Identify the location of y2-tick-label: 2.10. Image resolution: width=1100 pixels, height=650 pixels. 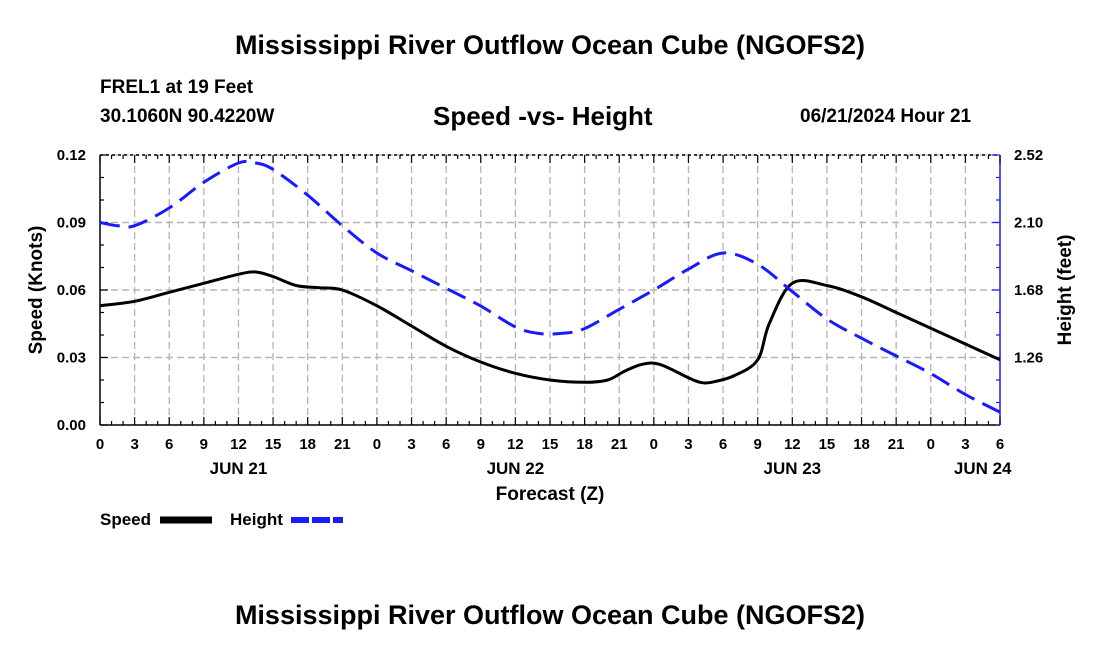
(1028, 223).